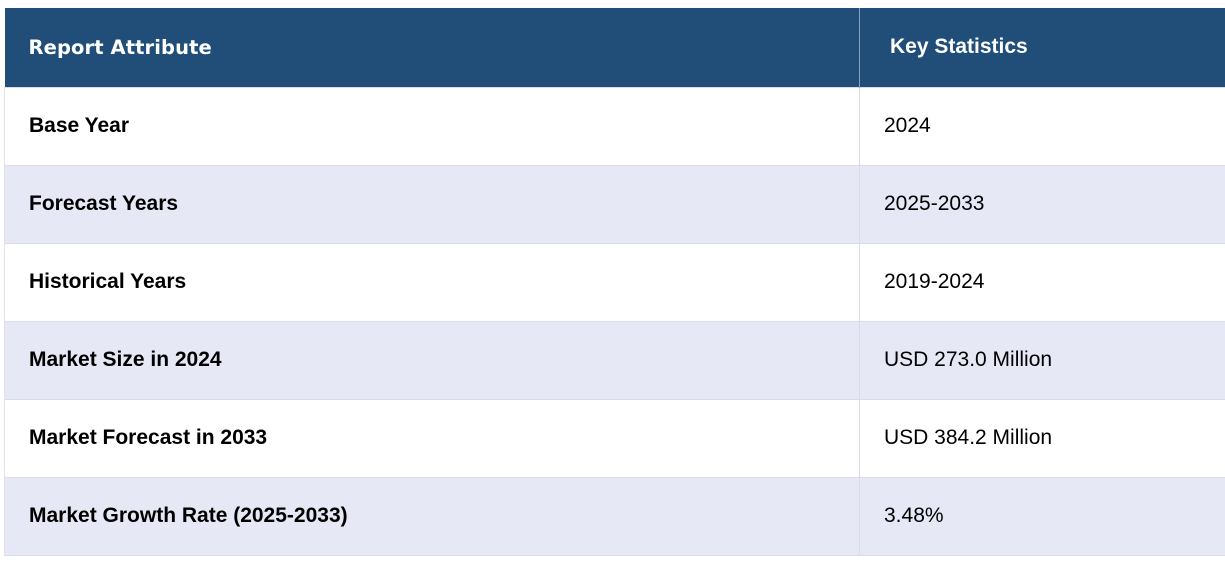 The image size is (1225, 568). What do you see at coordinates (432, 125) in the screenshot?
I see `row-attribute: Base Year` at bounding box center [432, 125].